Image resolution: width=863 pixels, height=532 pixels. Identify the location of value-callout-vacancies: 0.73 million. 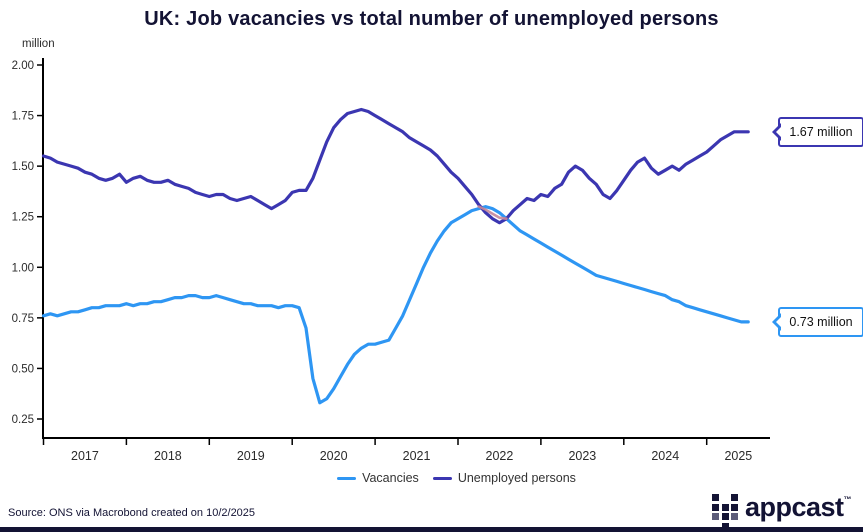
(817, 321).